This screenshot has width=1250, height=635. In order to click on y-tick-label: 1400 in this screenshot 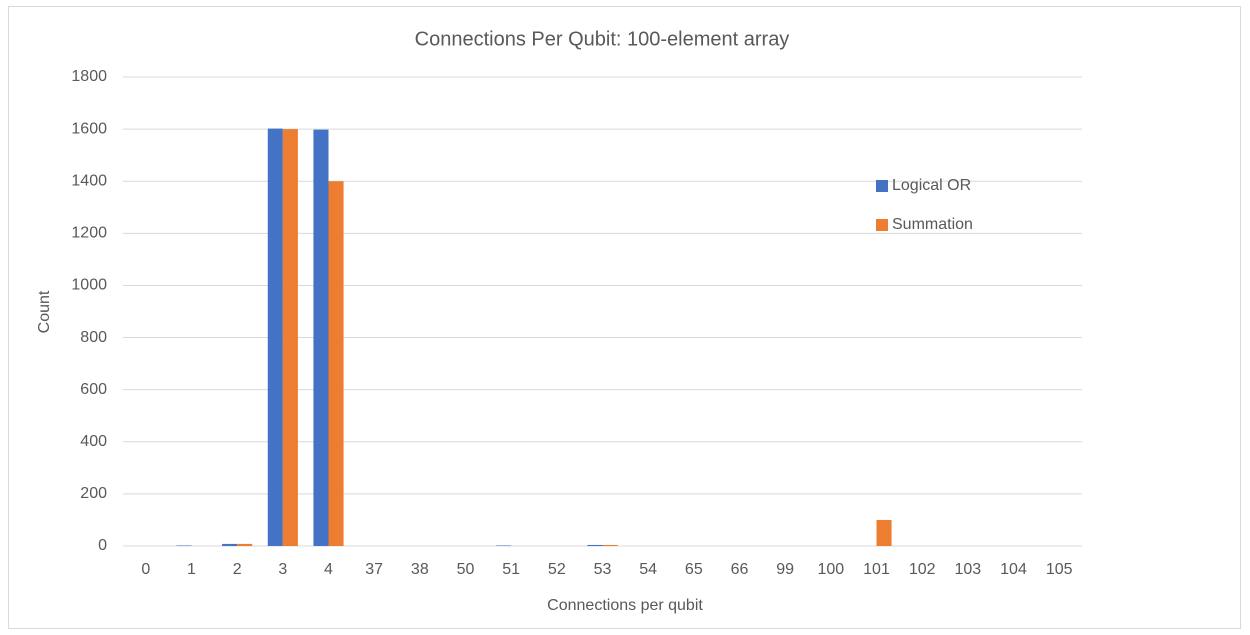, I will do `click(89, 180)`.